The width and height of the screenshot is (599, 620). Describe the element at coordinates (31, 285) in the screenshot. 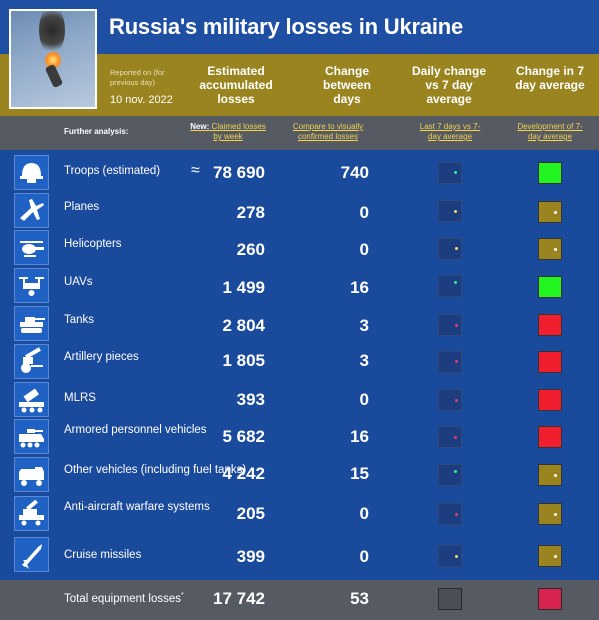

I see `drone-icon` at that location.